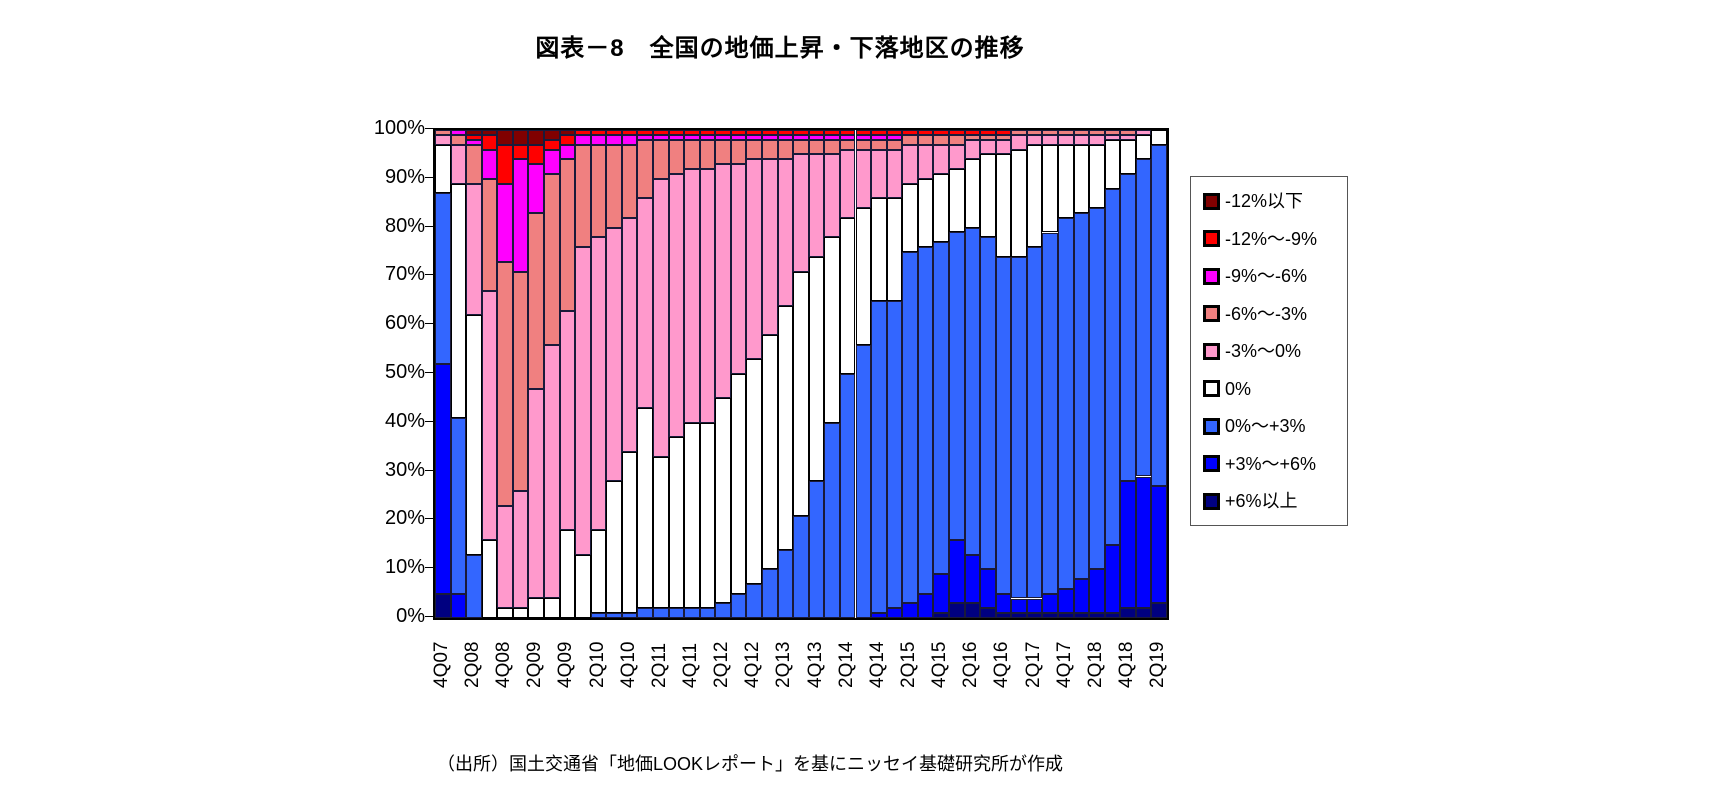 This screenshot has height=791, width=1720. I want to click on bar-4Q13, so click(816, 374).